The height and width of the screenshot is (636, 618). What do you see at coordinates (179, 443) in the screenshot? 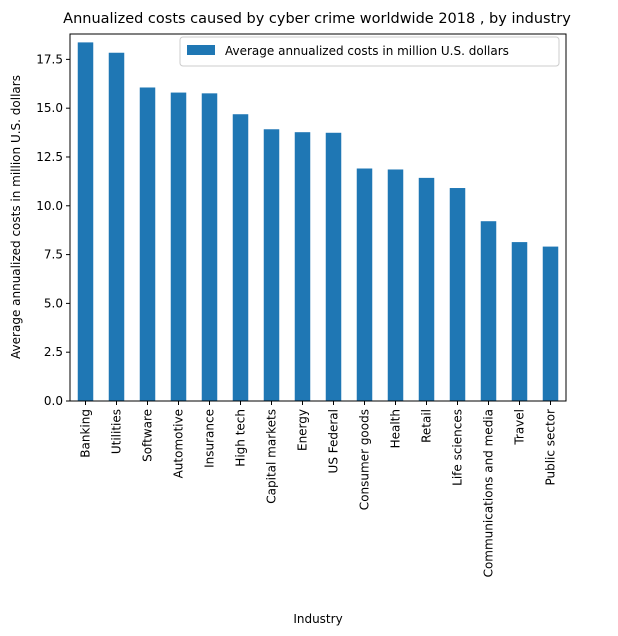
I see `x-tick-label-3: Automotive` at bounding box center [179, 443].